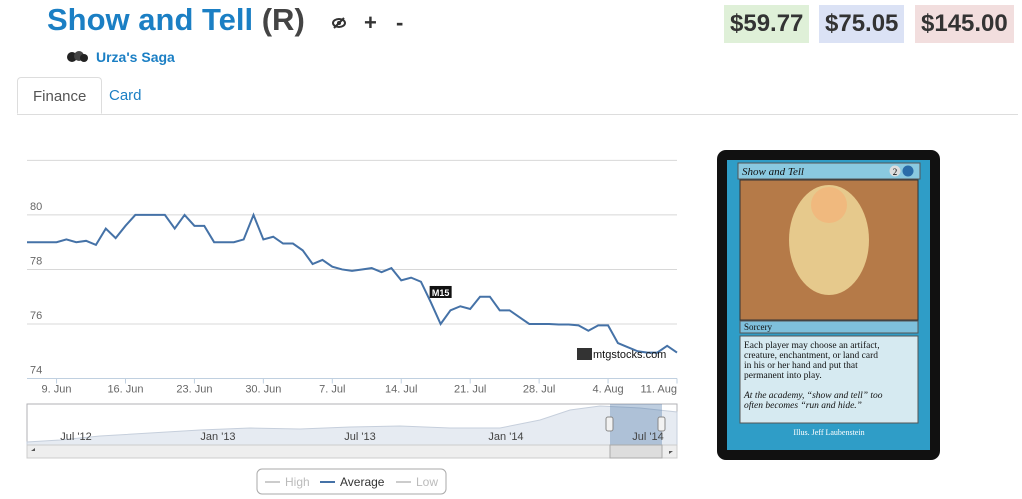 The width and height of the screenshot is (1022, 499). What do you see at coordinates (135, 57) in the screenshot?
I see `set-name: Urza's Saga` at bounding box center [135, 57].